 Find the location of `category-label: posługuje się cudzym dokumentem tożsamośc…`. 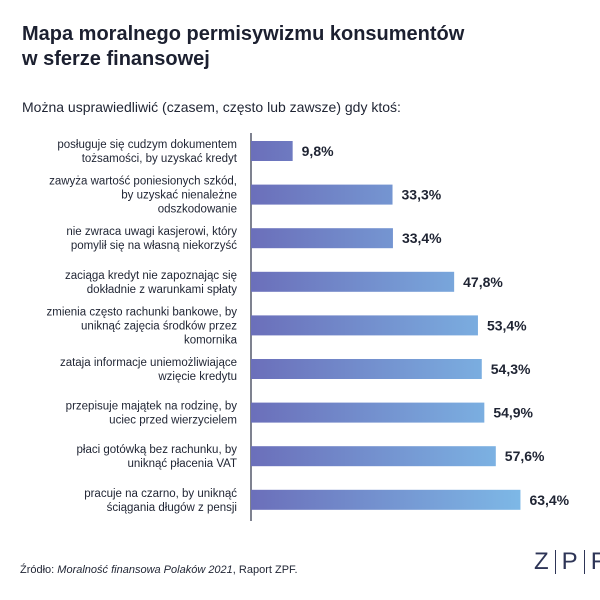

category-label: posługuje się cudzym dokumentem tożsamośc… is located at coordinates (147, 152).